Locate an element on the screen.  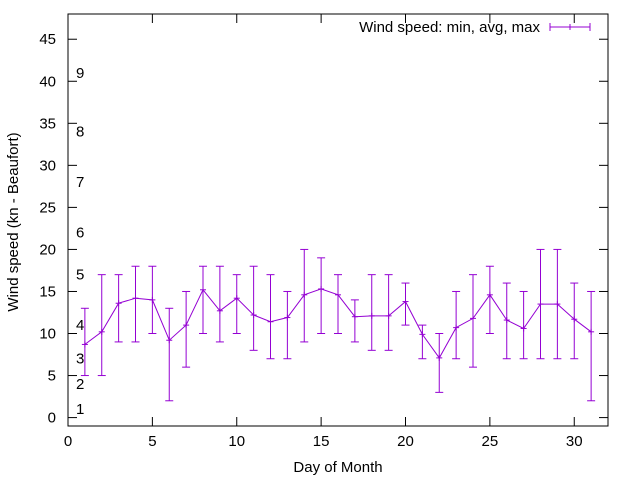
y-tick-label: 35 is located at coordinates (47, 123).